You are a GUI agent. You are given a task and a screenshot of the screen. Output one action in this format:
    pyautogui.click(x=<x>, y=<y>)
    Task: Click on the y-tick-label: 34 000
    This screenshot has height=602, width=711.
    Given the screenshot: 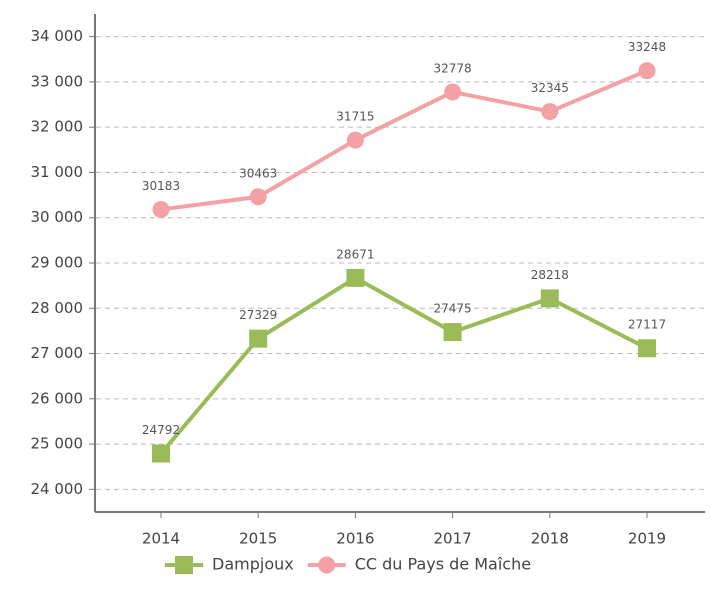 What is the action you would take?
    pyautogui.click(x=57, y=36)
    